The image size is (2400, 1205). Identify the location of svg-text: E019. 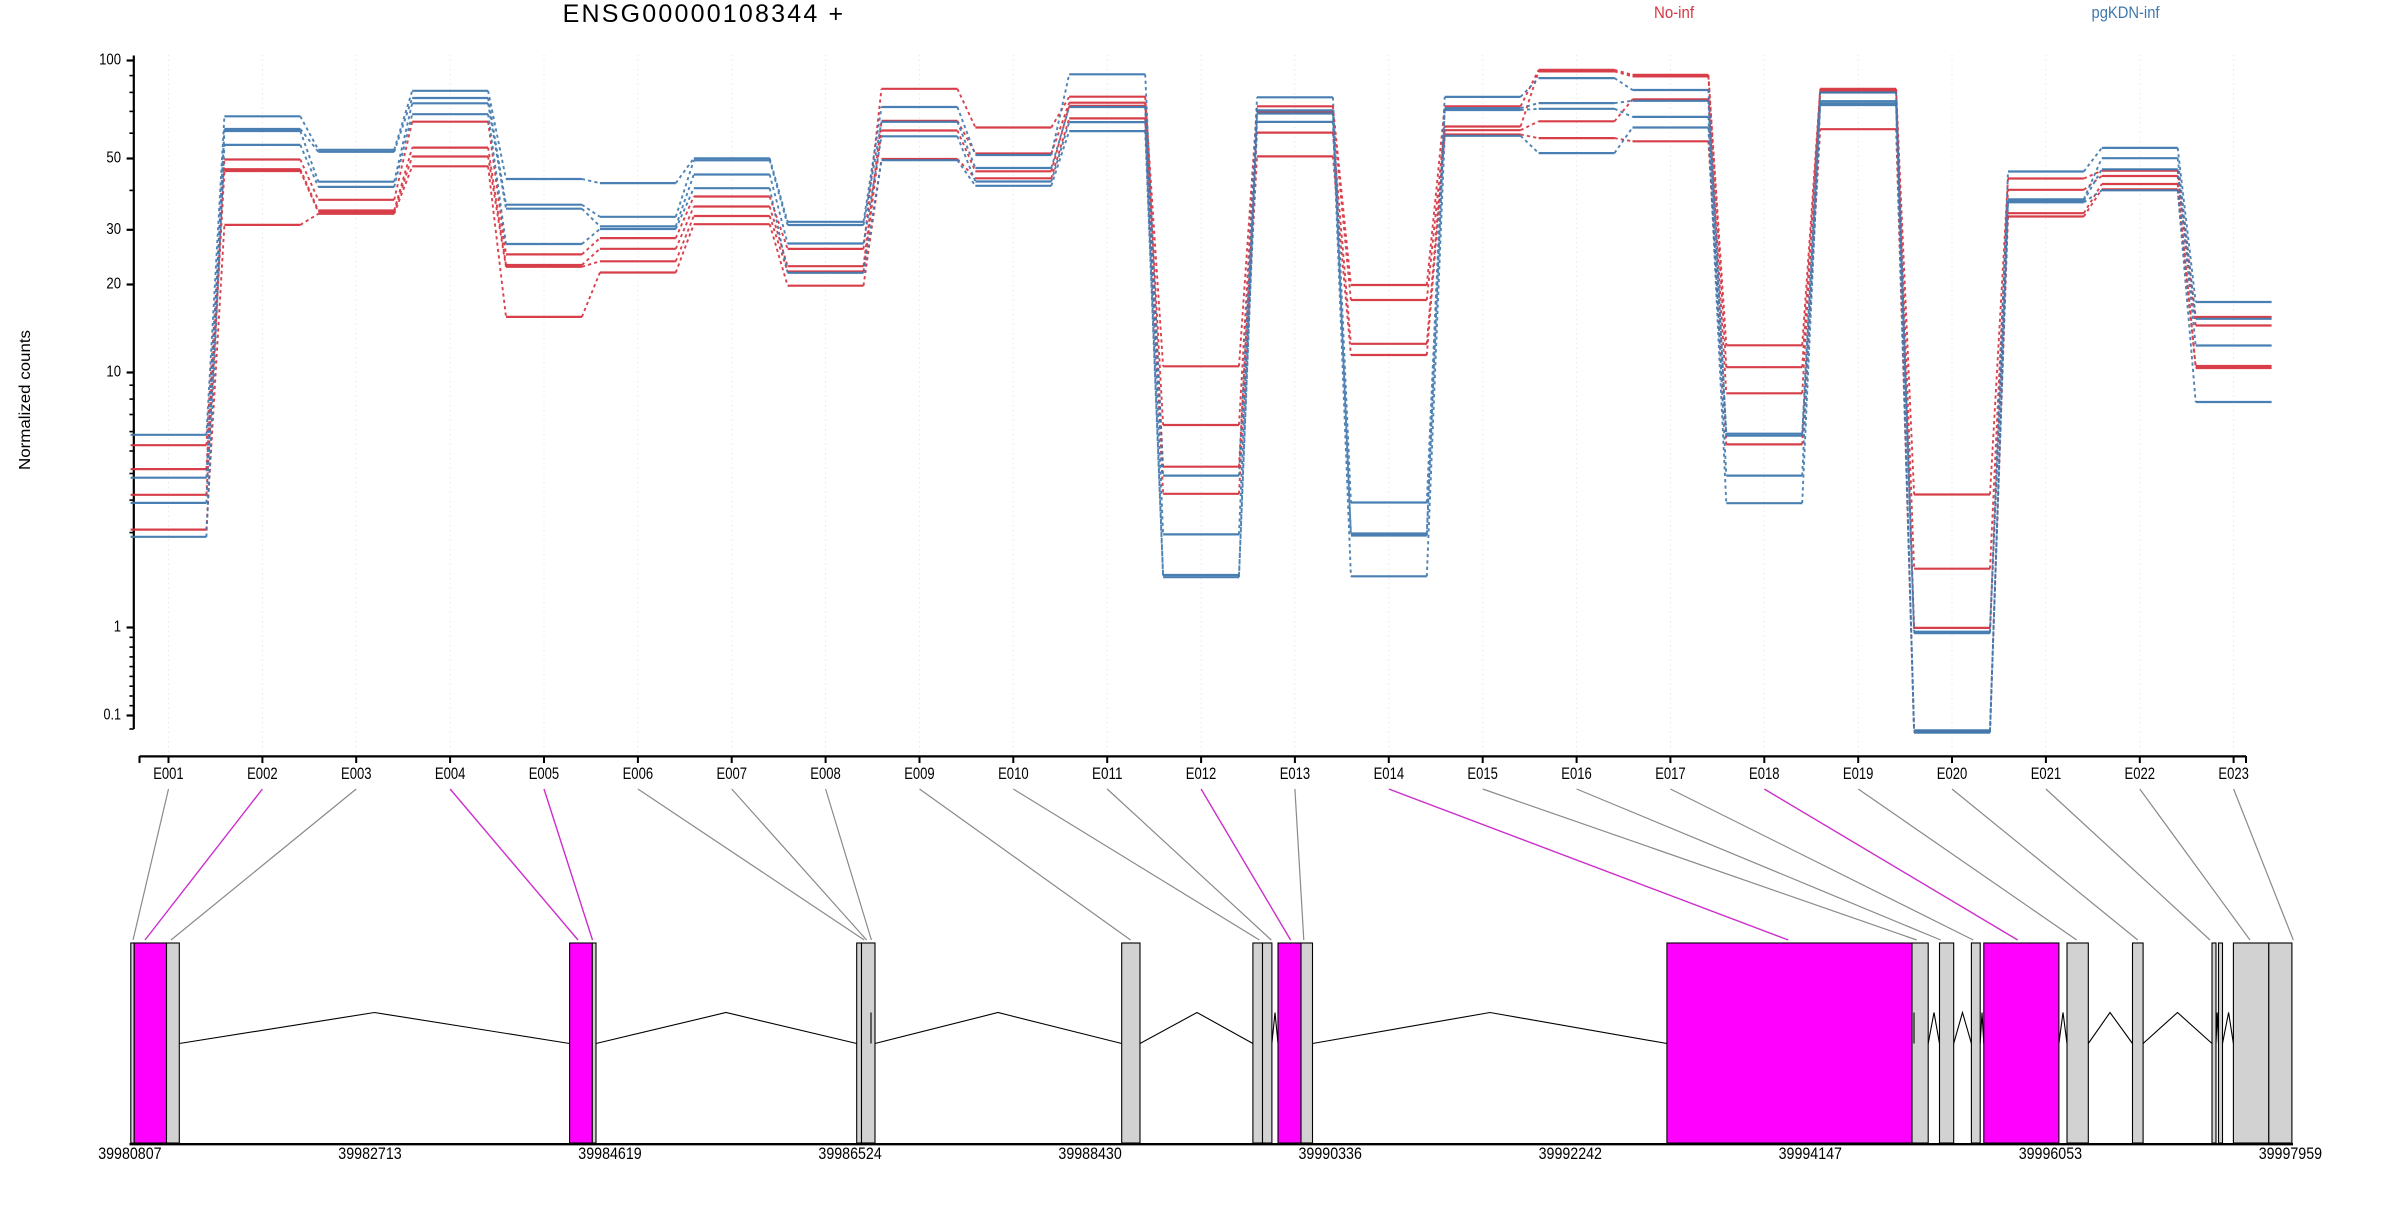
(1858, 773).